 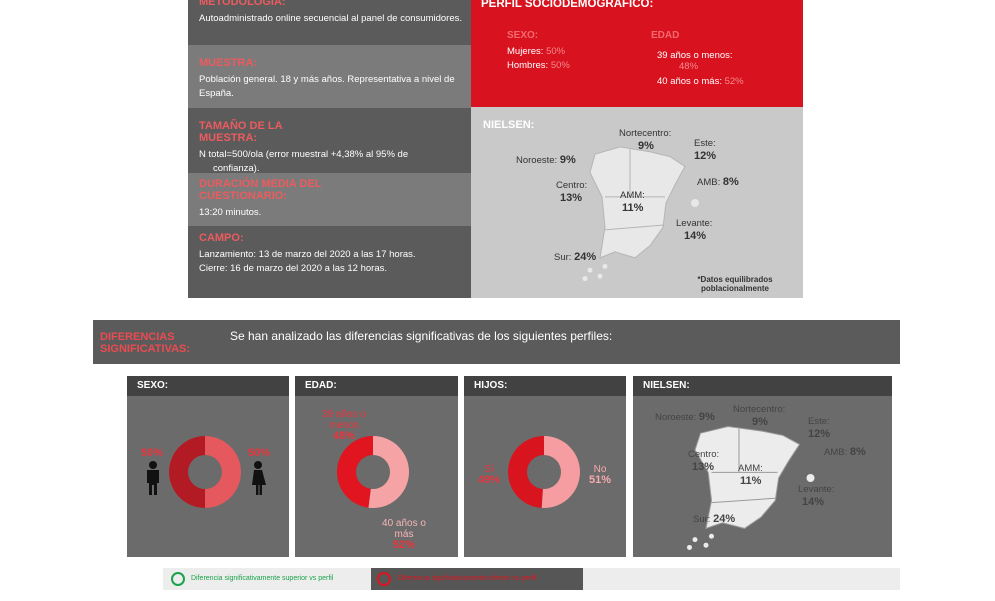 I want to click on panel-title: EDAD:, so click(x=321, y=385).